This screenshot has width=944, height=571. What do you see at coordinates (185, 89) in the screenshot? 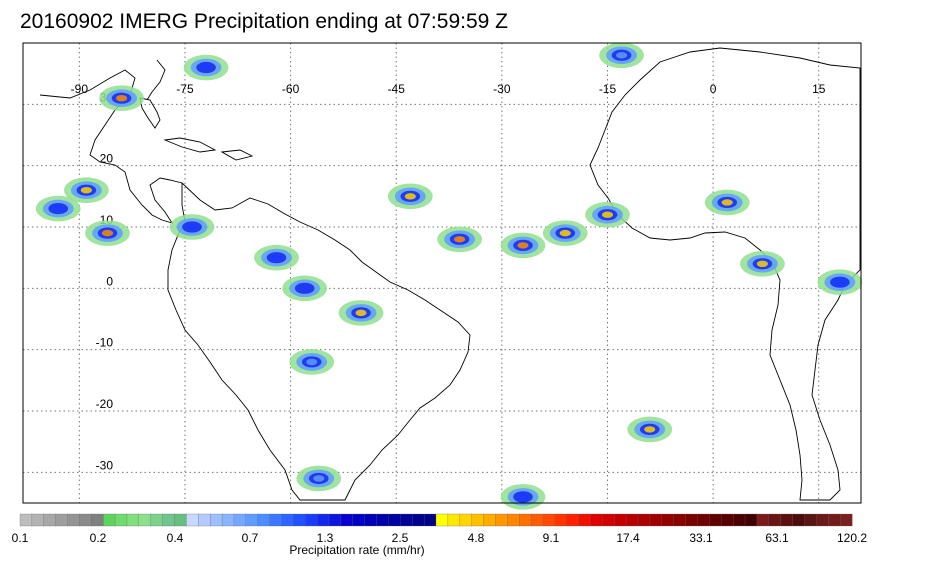
I see `lon-tick-label: -75` at bounding box center [185, 89].